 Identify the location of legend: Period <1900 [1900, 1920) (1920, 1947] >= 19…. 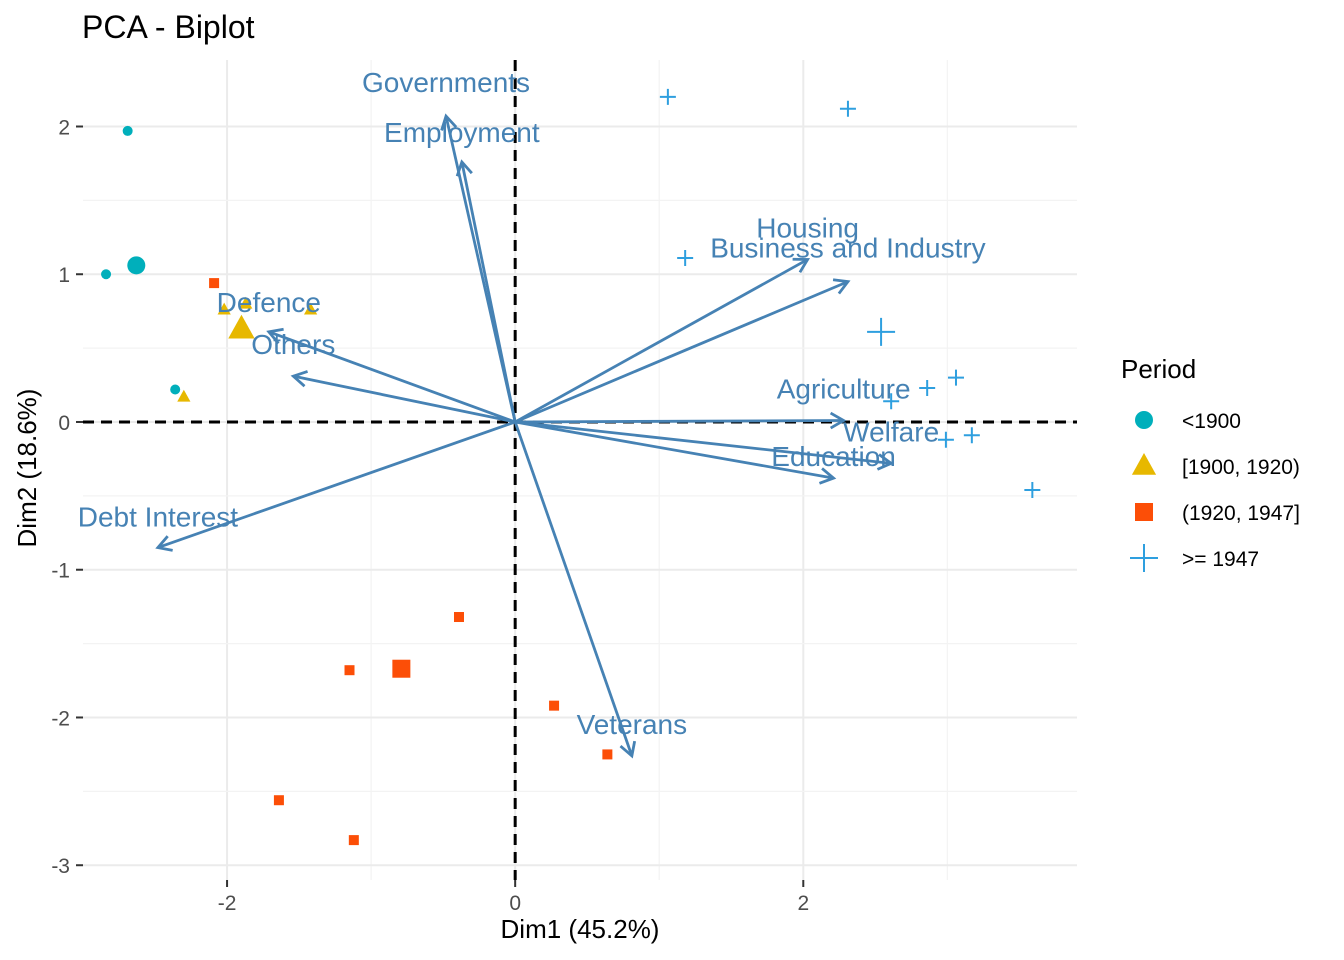
(1210, 463).